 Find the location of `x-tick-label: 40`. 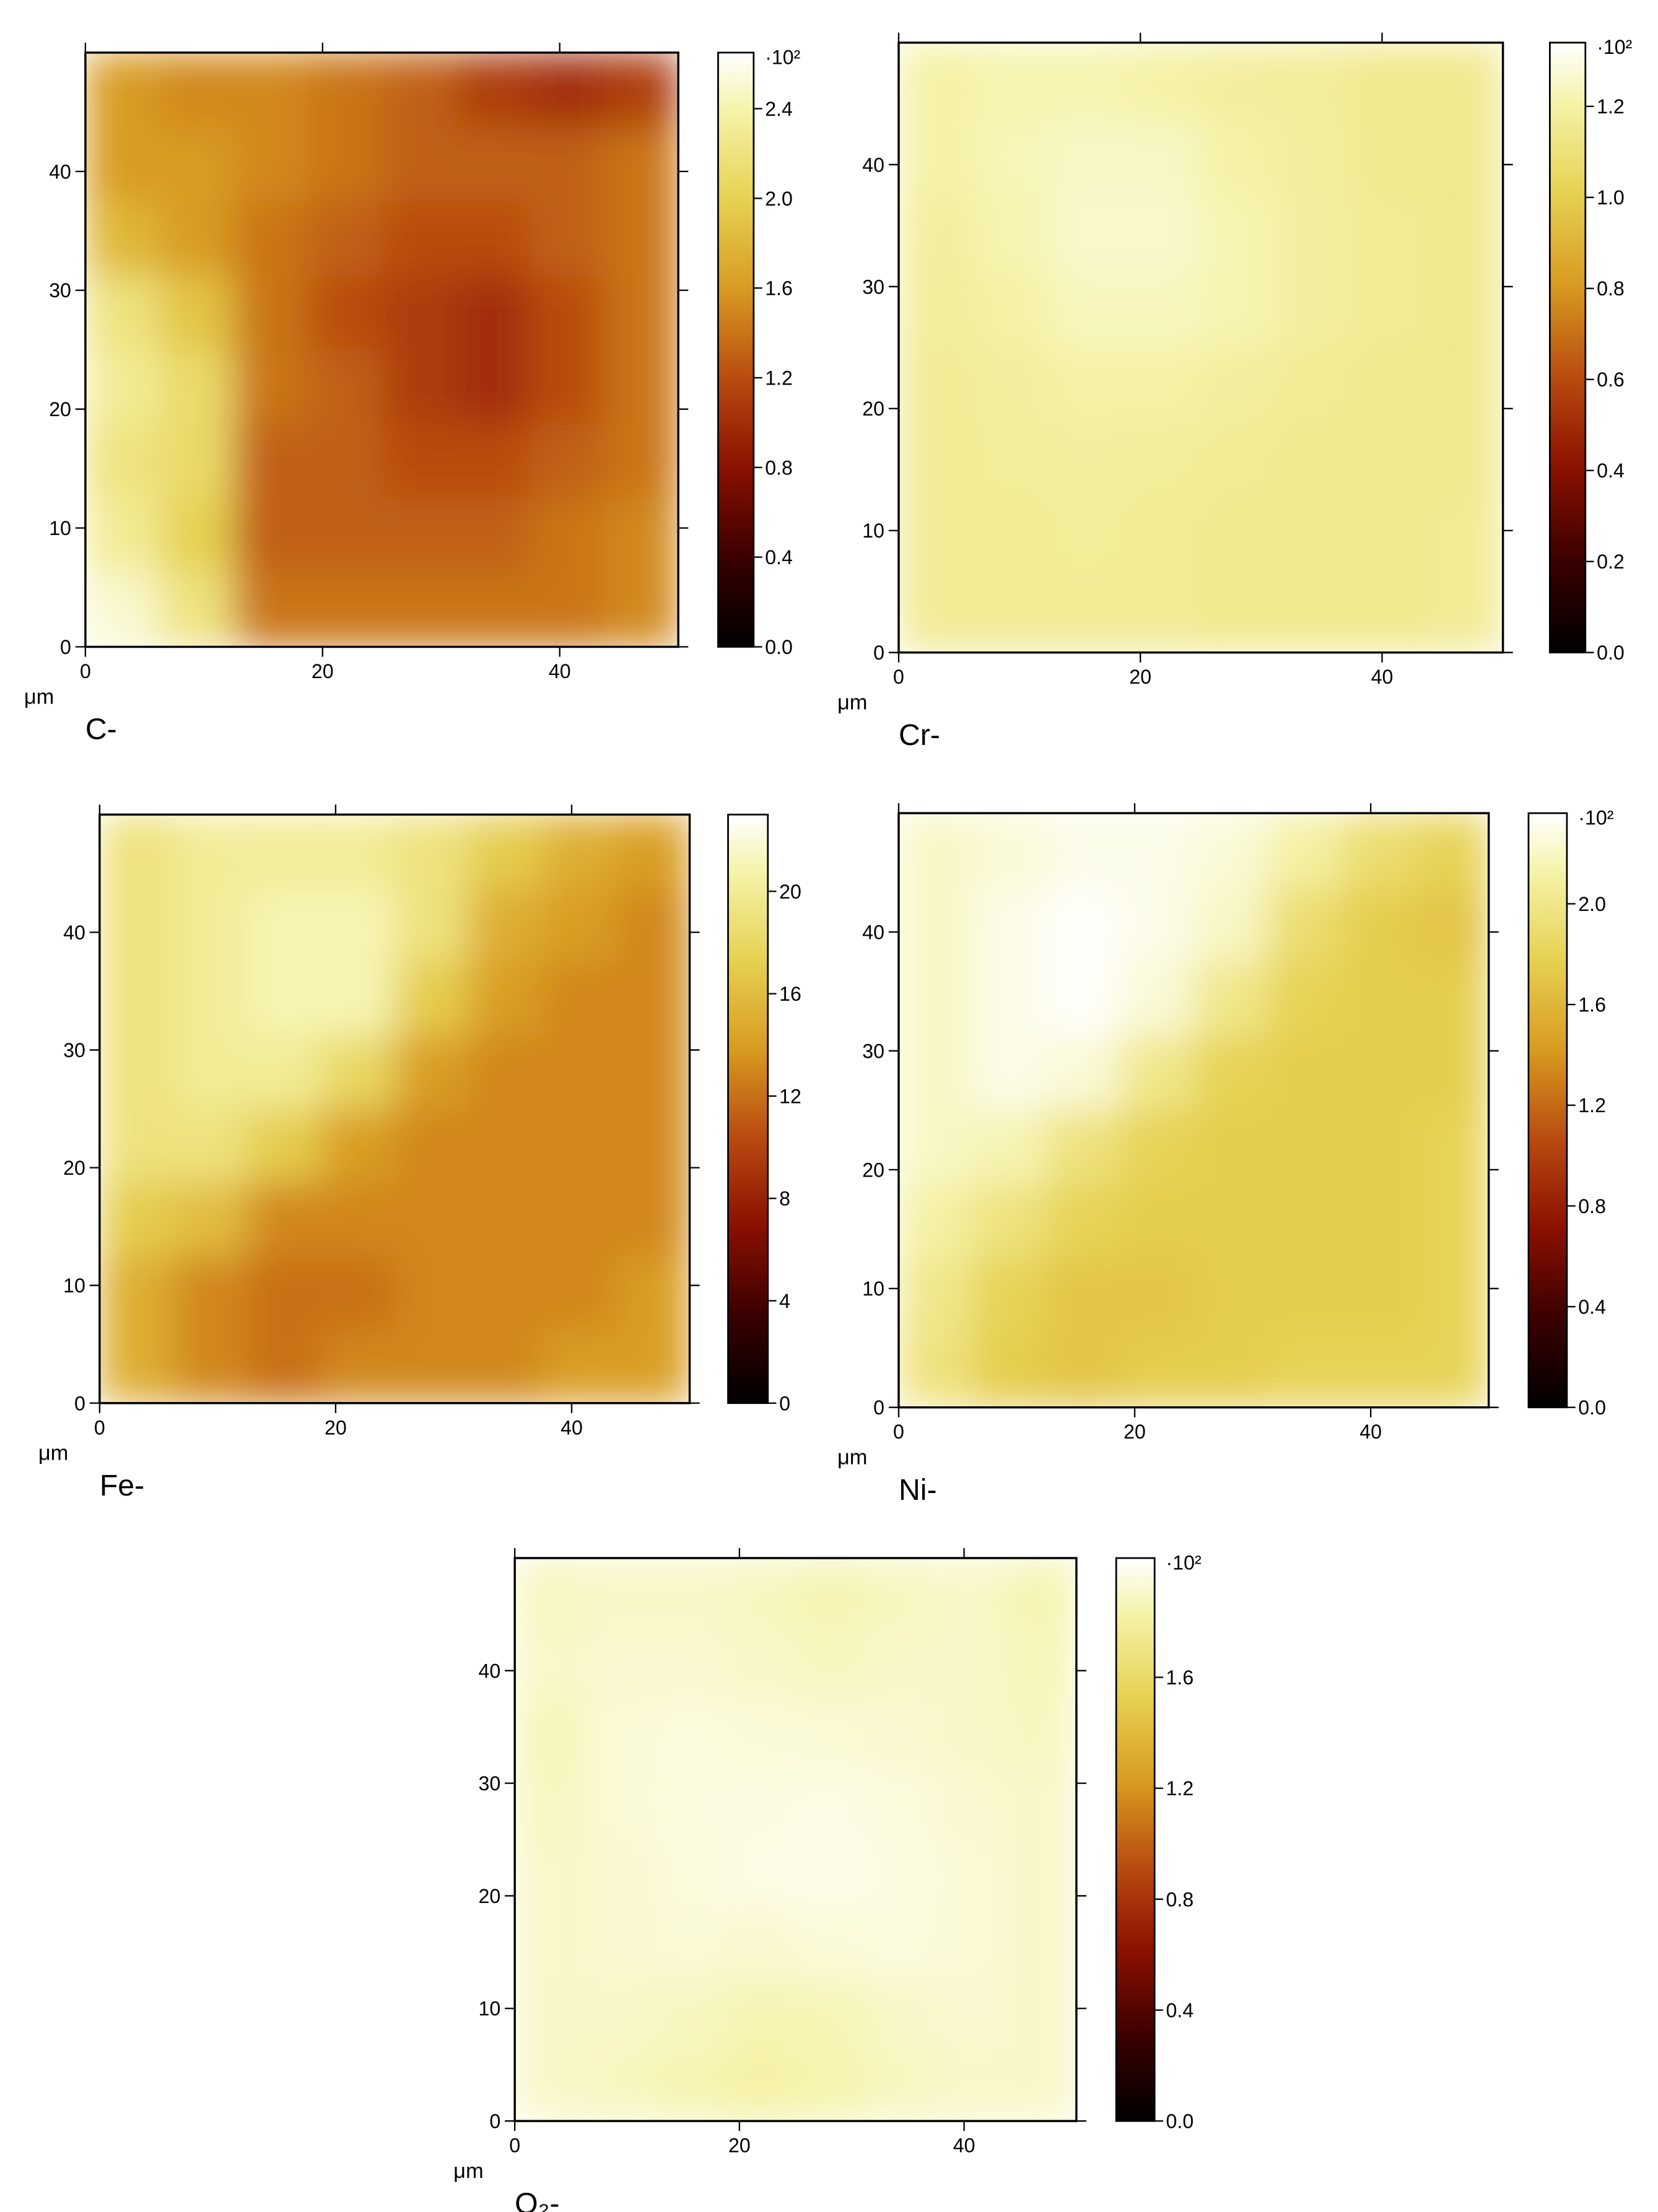

x-tick-label: 40 is located at coordinates (572, 1427).